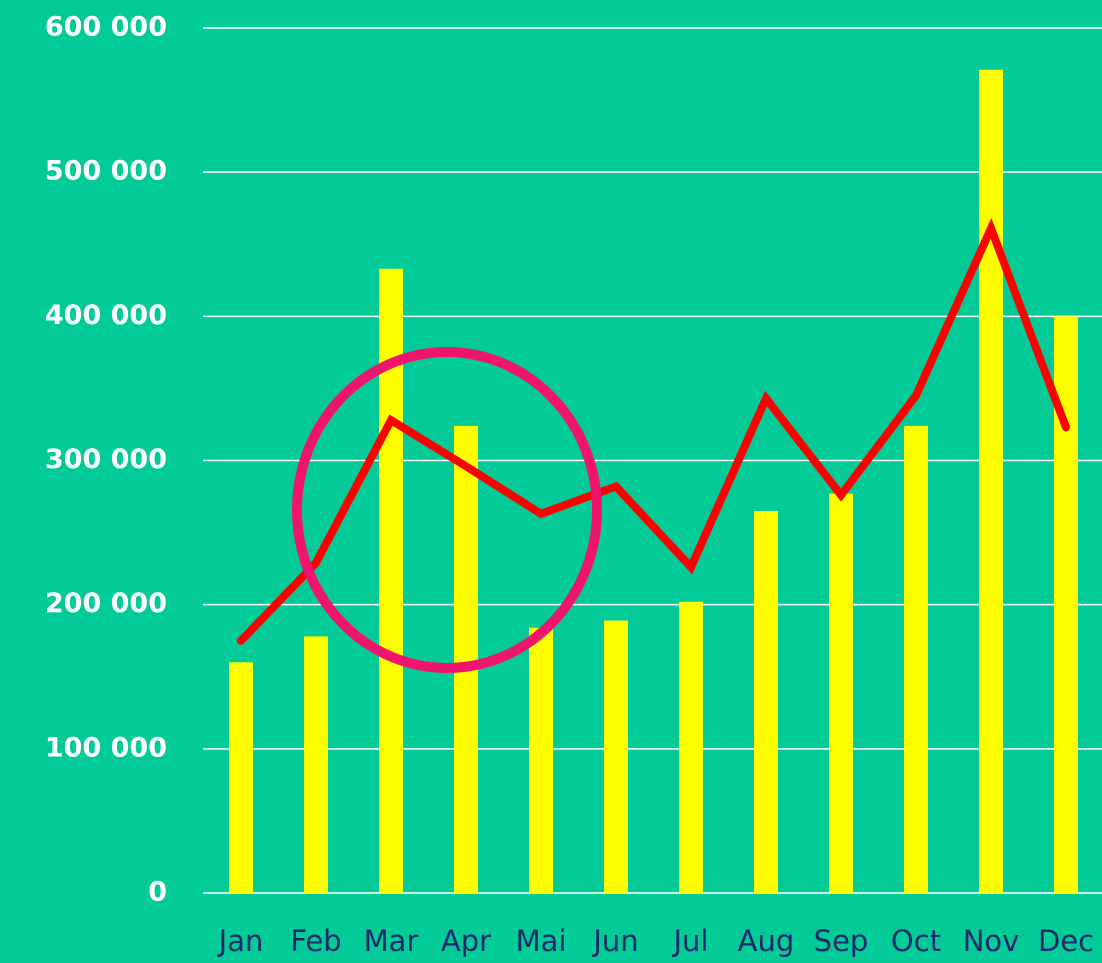 This screenshot has width=1102, height=963. I want to click on x-tick-label: Mar, so click(391, 941).